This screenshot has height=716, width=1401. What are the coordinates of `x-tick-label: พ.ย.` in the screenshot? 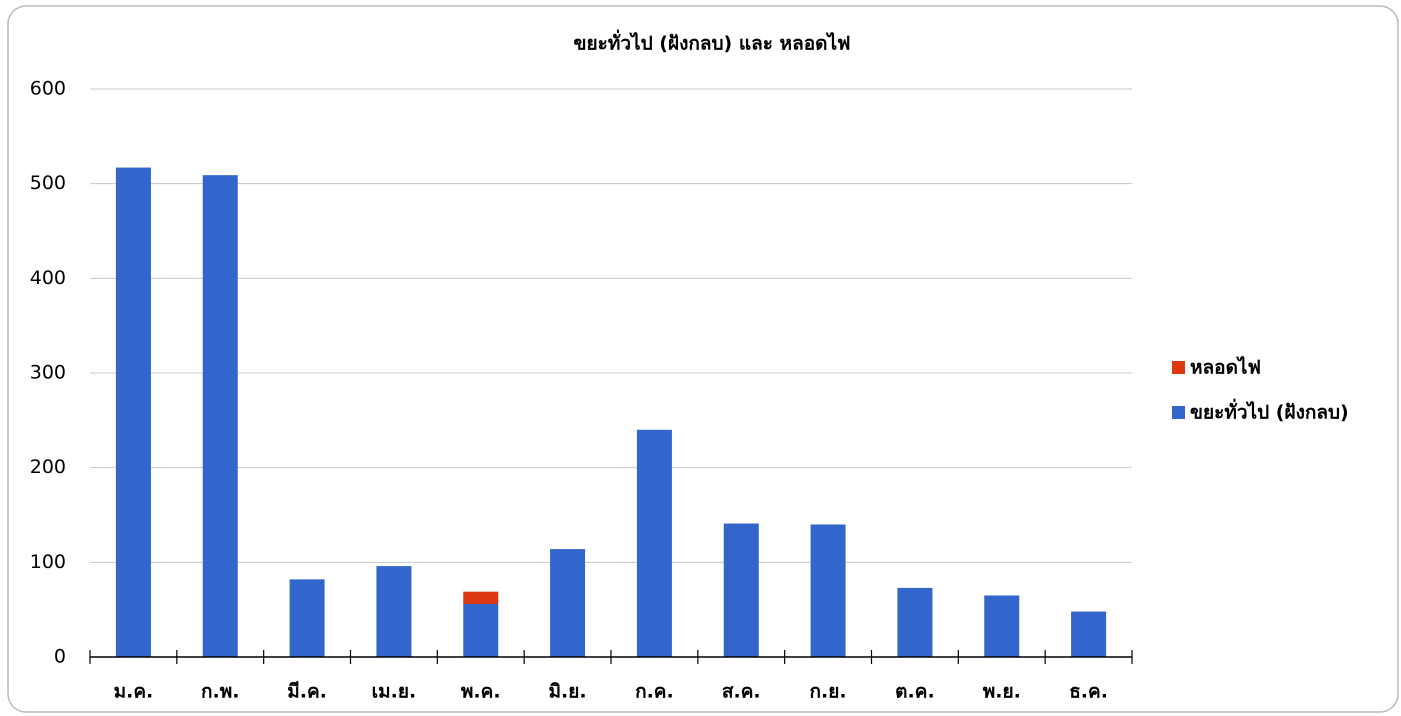 It's located at (1002, 692).